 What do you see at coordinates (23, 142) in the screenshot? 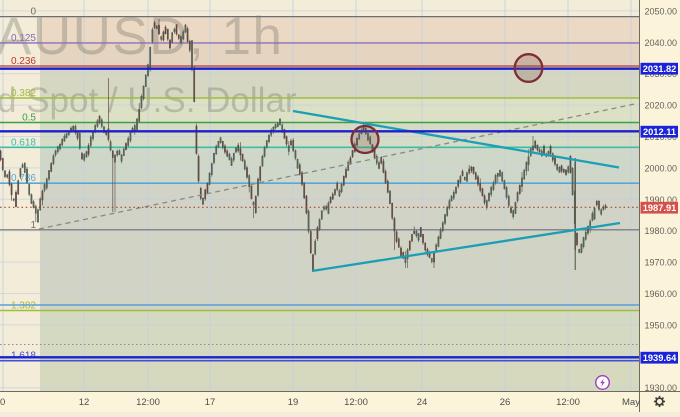
I see `svg-text: 0.618` at bounding box center [23, 142].